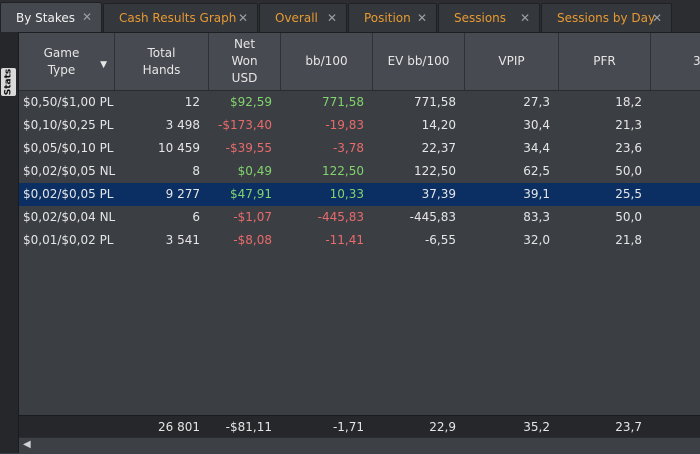 The image size is (700, 454). What do you see at coordinates (340, 217) in the screenshot?
I see `cell-bb: -445,83` at bounding box center [340, 217].